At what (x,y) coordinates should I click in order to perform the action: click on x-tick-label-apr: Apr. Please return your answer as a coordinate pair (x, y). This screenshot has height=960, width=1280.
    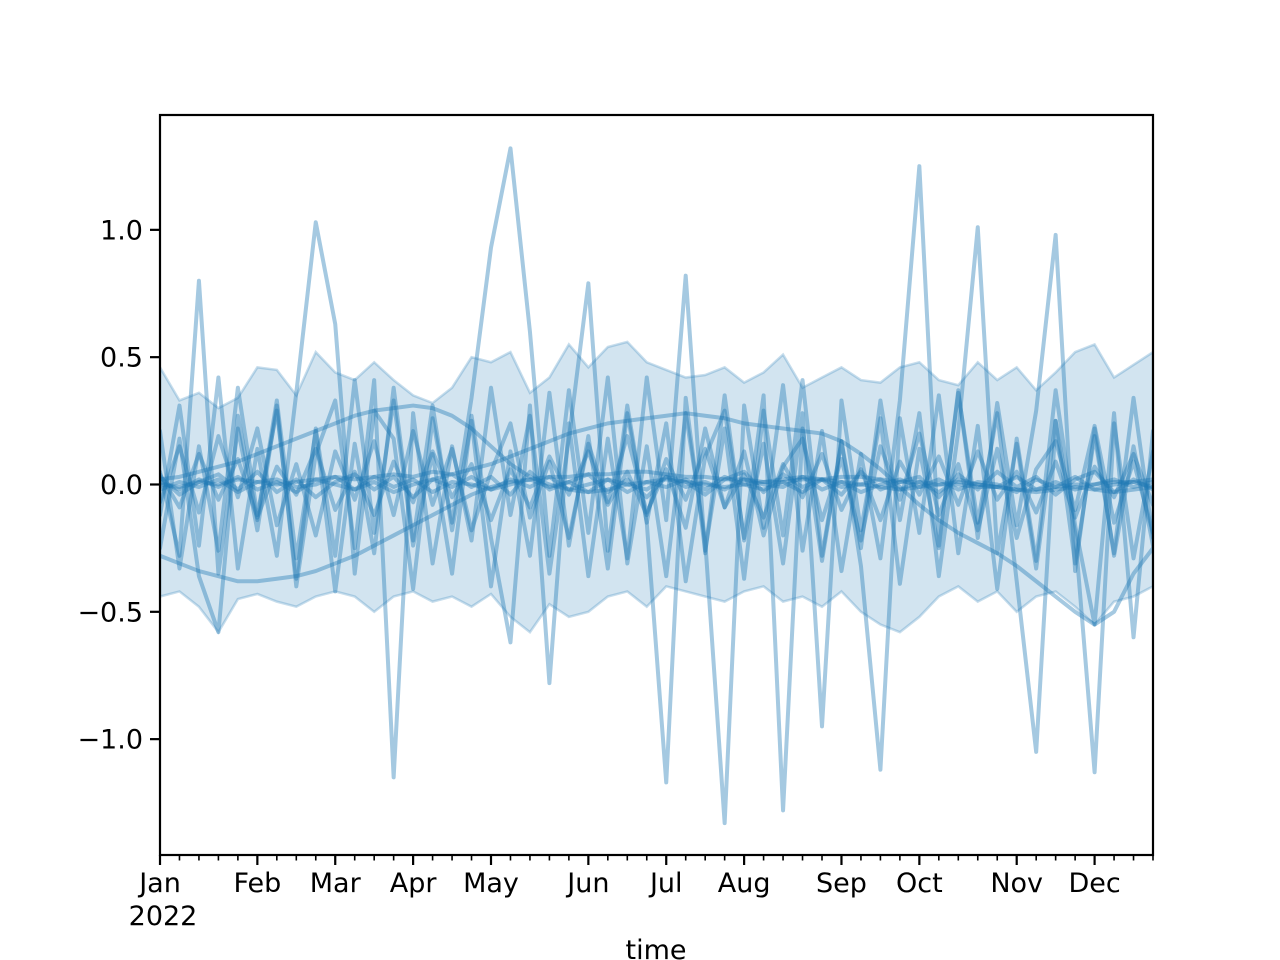
    Looking at the image, I should click on (414, 883).